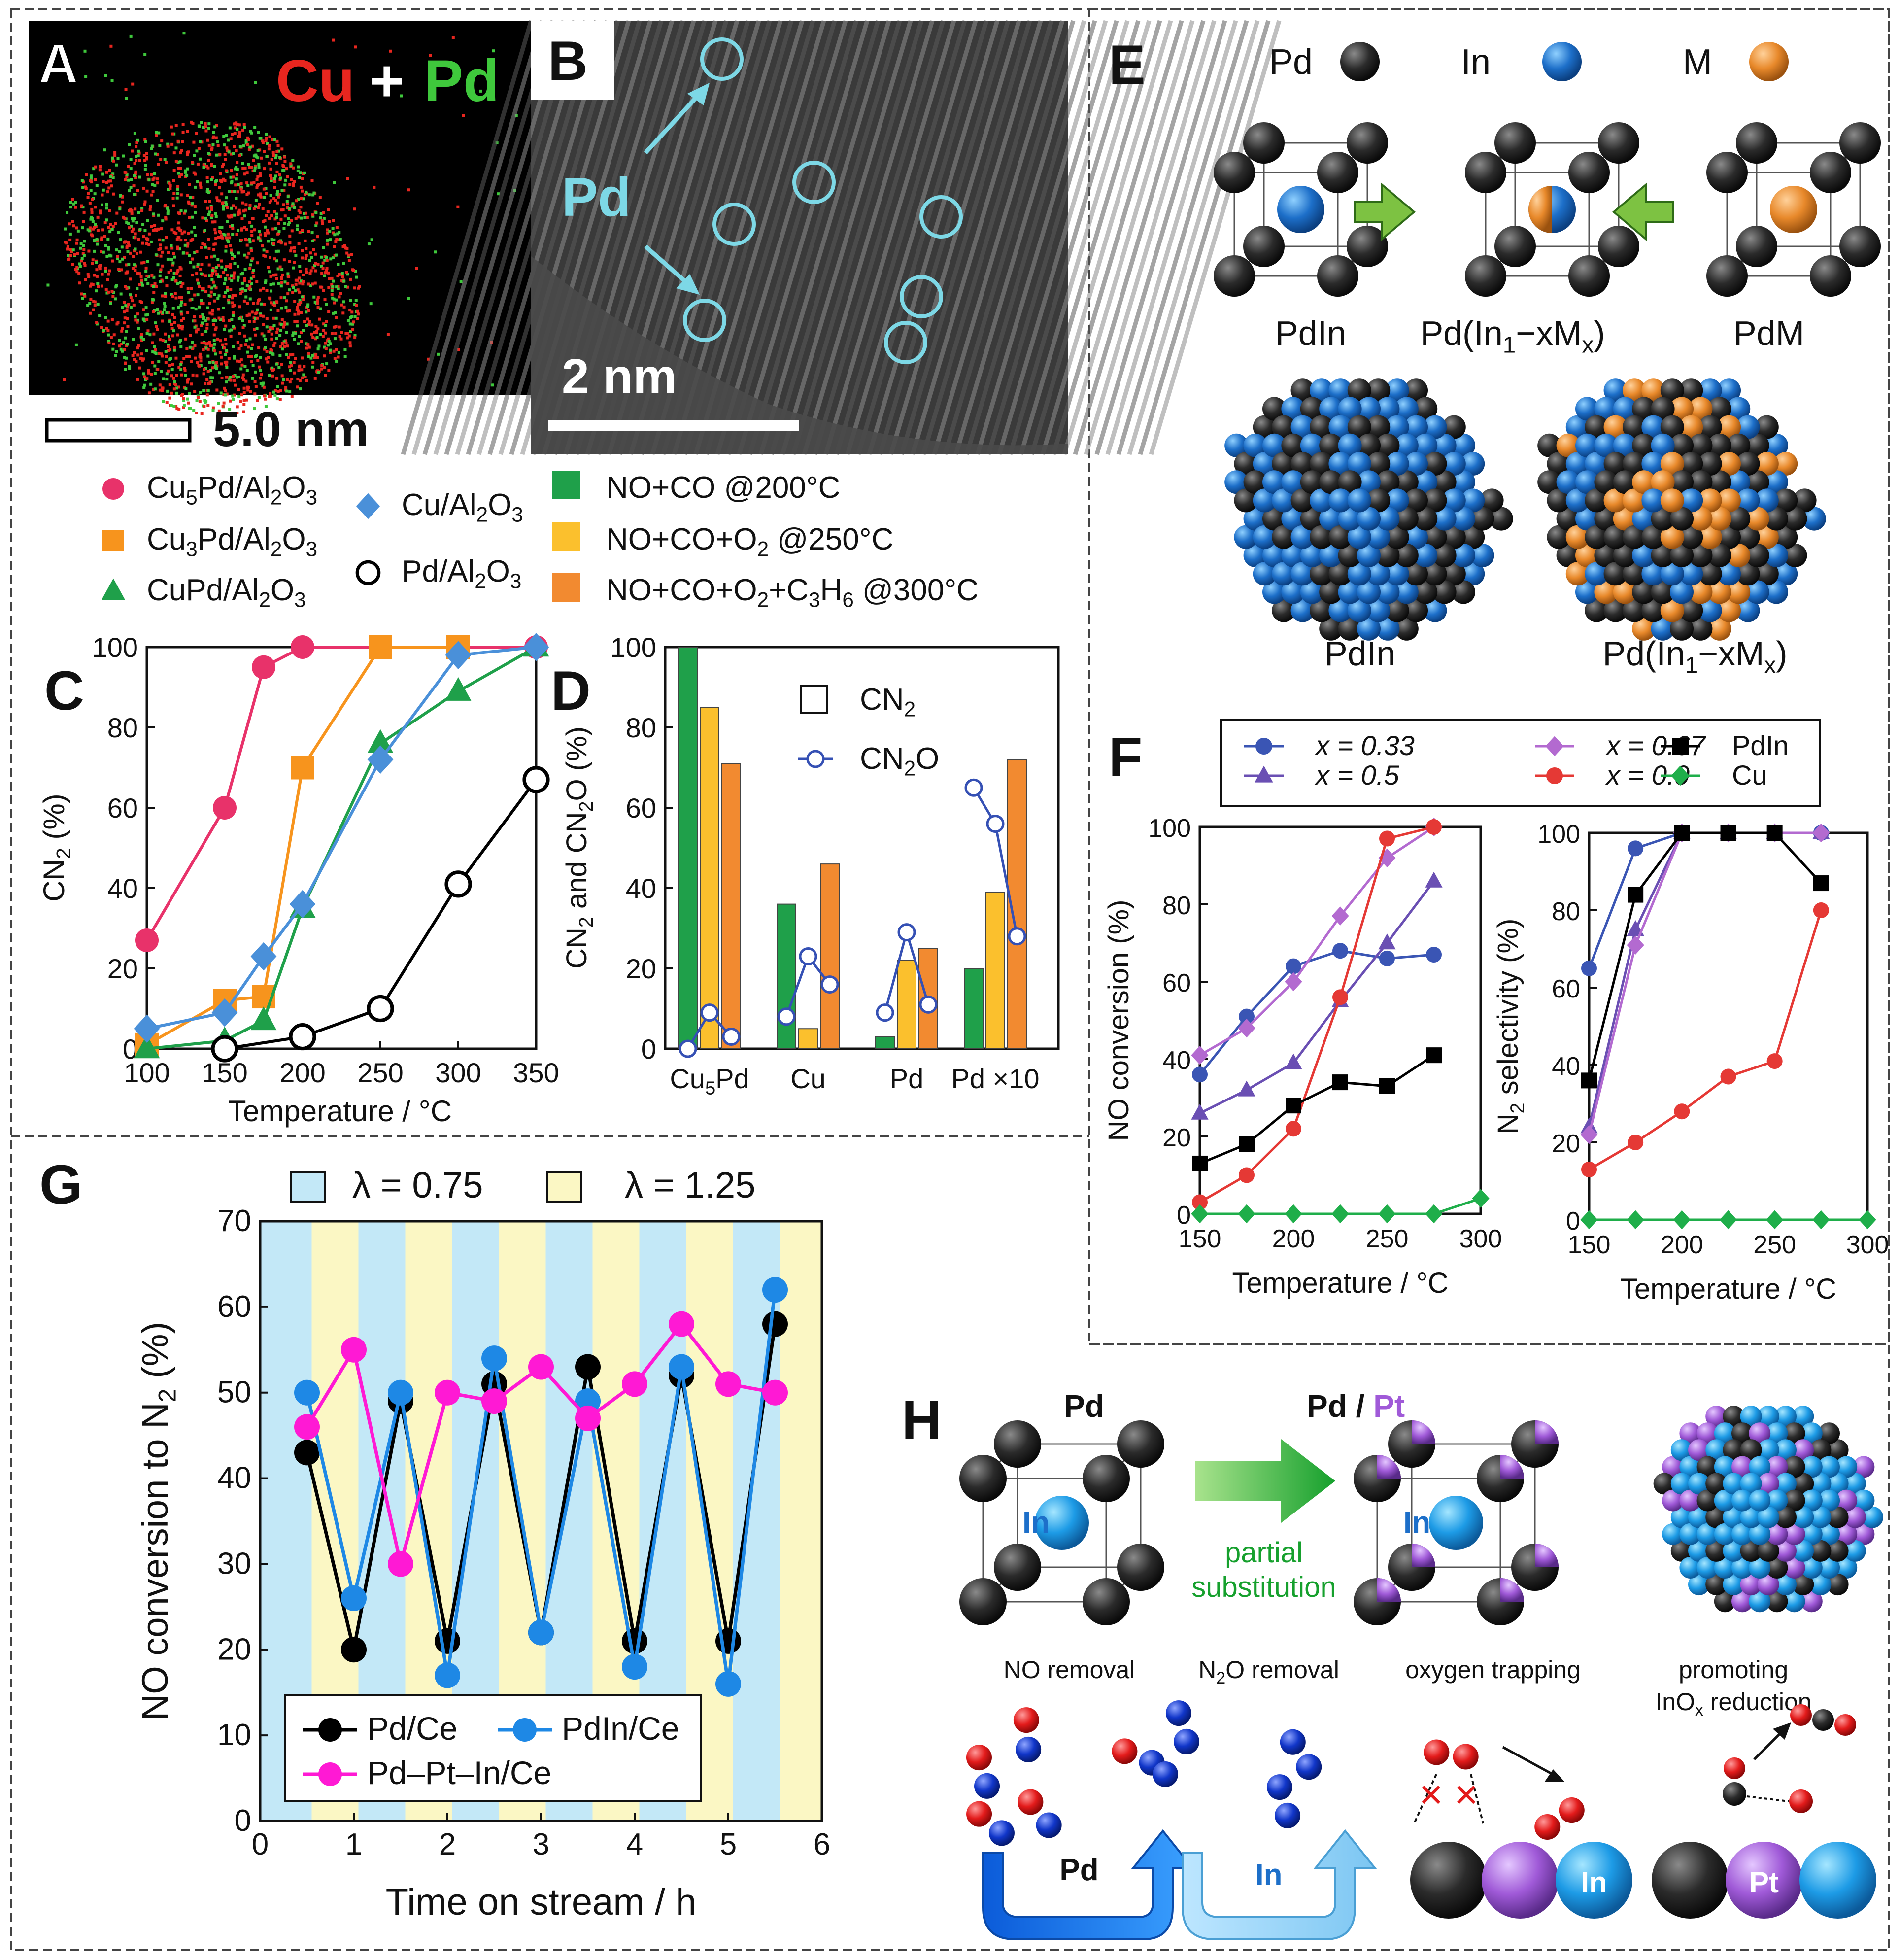  I want to click on y-tick-label: 40, so click(641, 888).